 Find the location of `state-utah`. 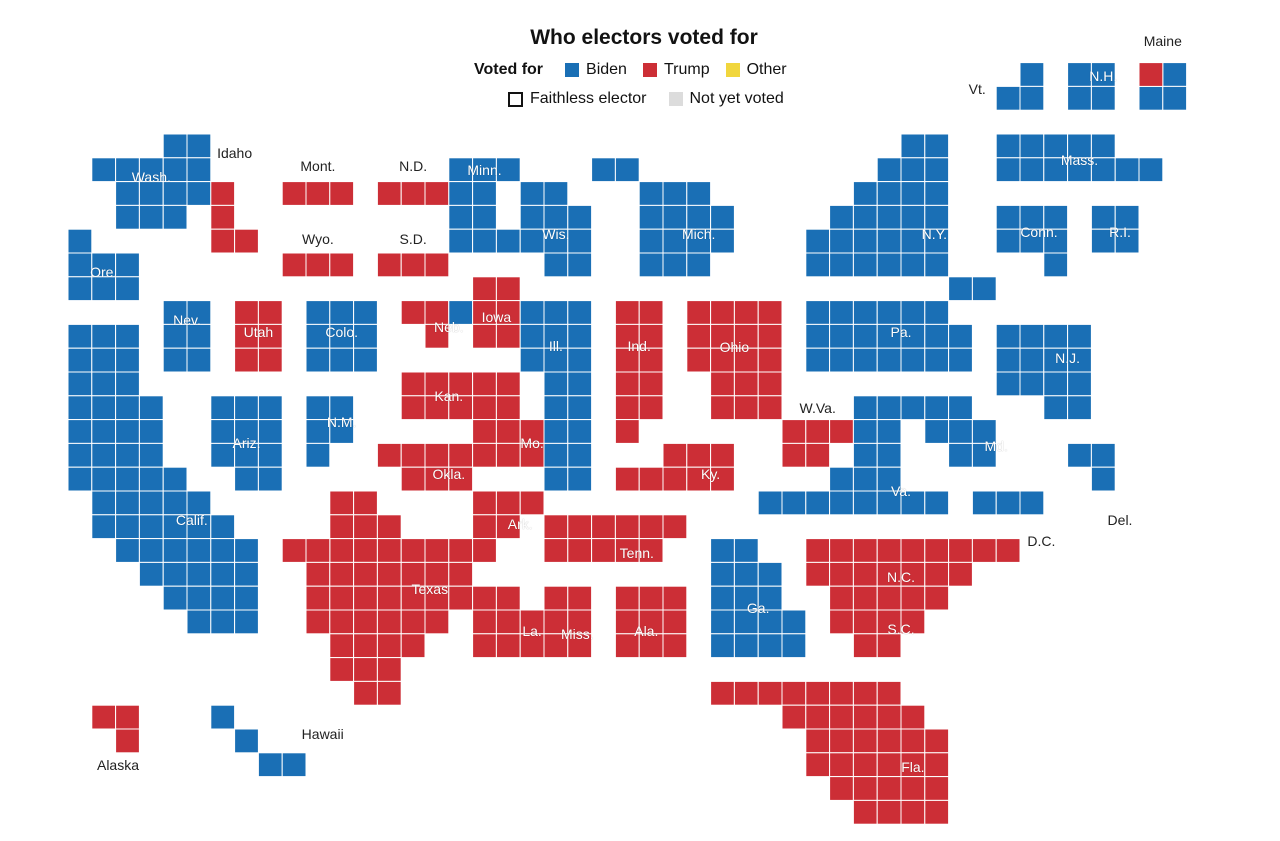

state-utah is located at coordinates (258, 336).